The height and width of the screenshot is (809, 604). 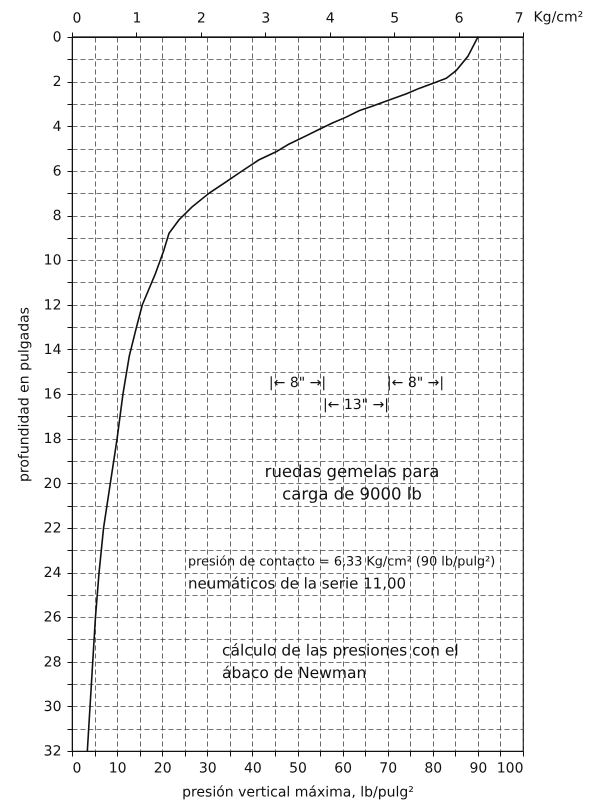 What do you see at coordinates (77, 768) in the screenshot?
I see `x-tick-label: 0` at bounding box center [77, 768].